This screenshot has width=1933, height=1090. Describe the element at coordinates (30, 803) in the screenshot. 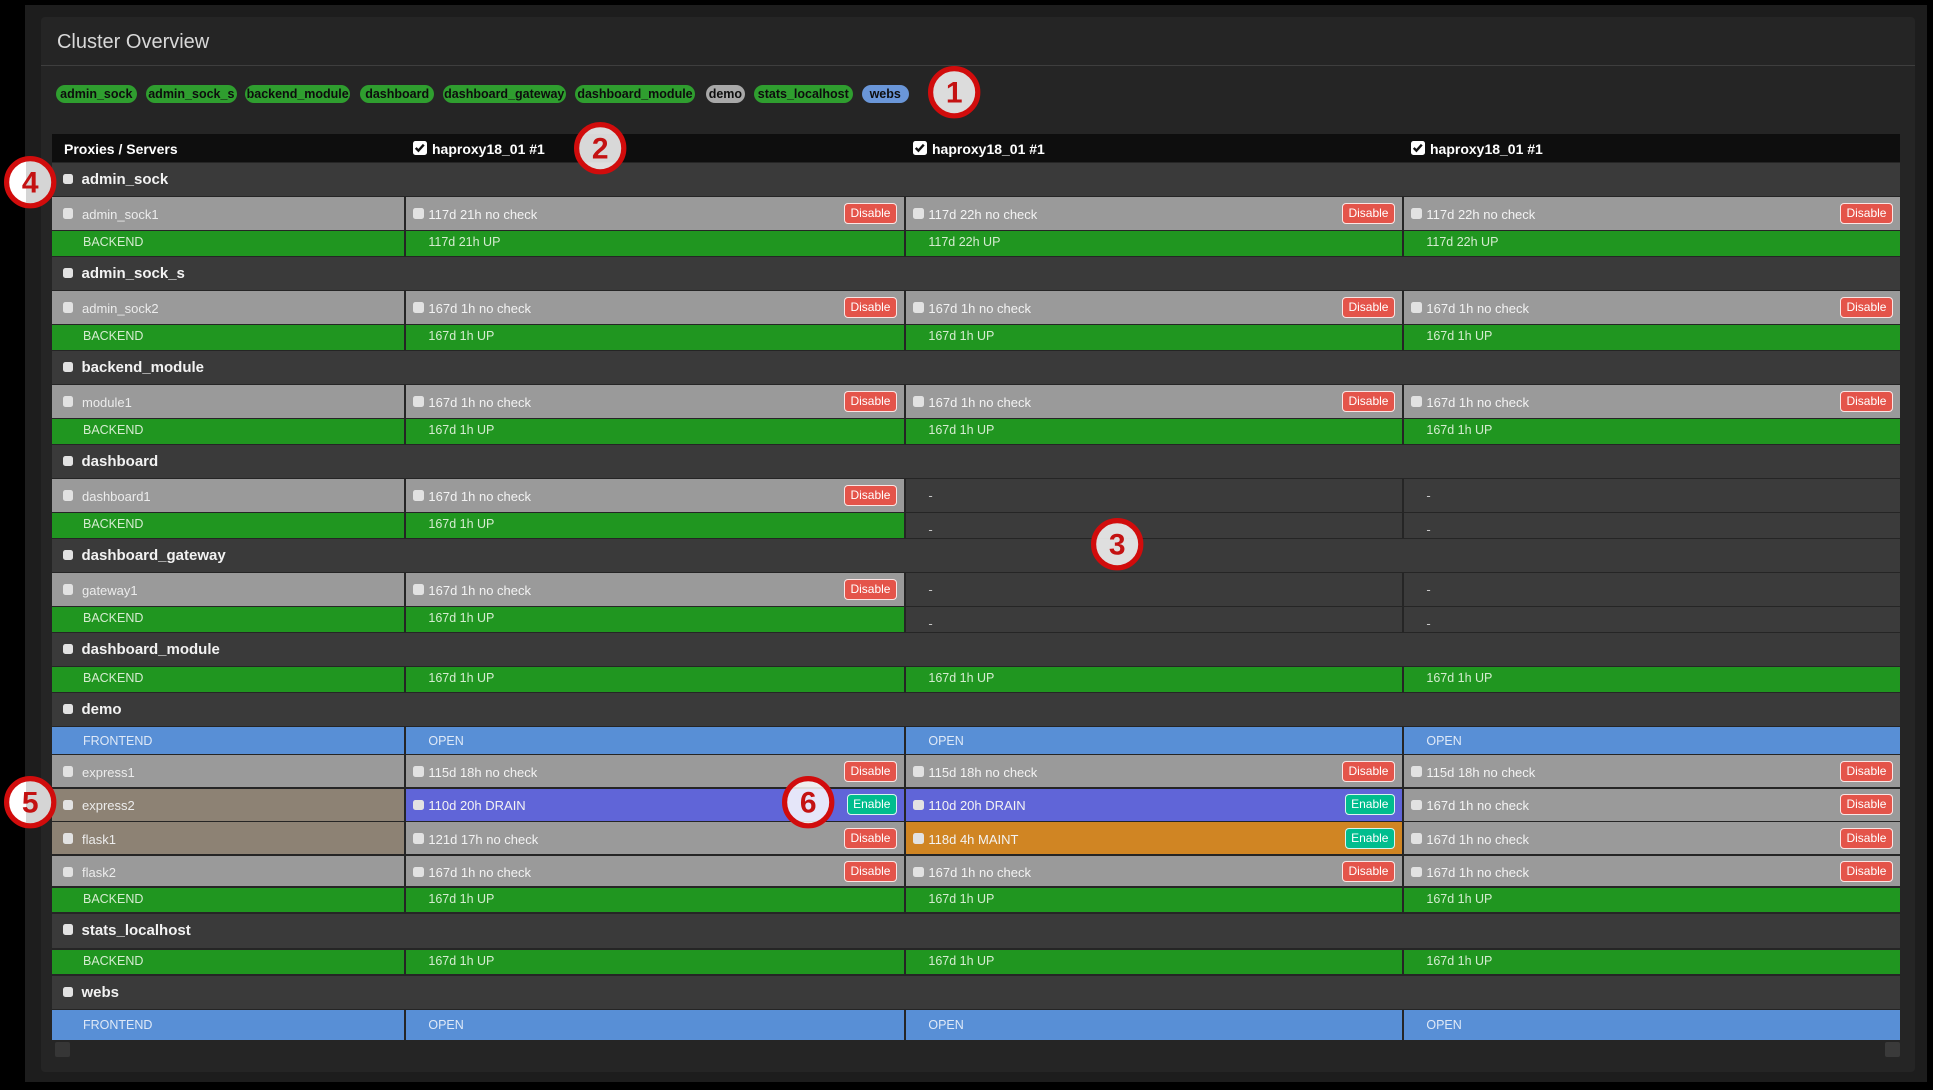

I see `svg-text: 5` at that location.